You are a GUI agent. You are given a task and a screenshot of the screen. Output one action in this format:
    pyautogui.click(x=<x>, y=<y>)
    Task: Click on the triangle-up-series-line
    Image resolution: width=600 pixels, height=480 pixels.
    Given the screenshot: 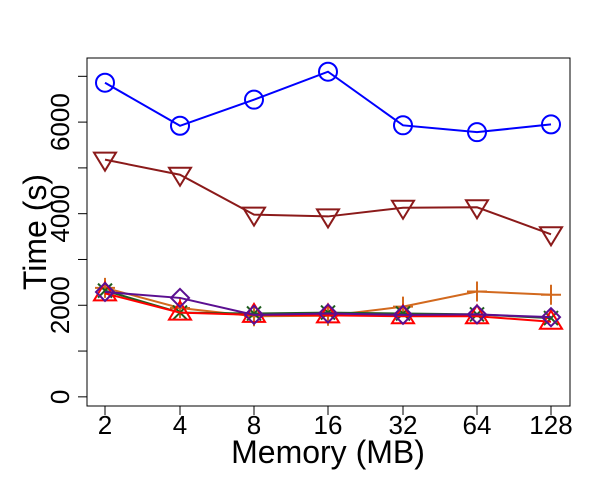 What is the action you would take?
    pyautogui.click(x=328, y=307)
    